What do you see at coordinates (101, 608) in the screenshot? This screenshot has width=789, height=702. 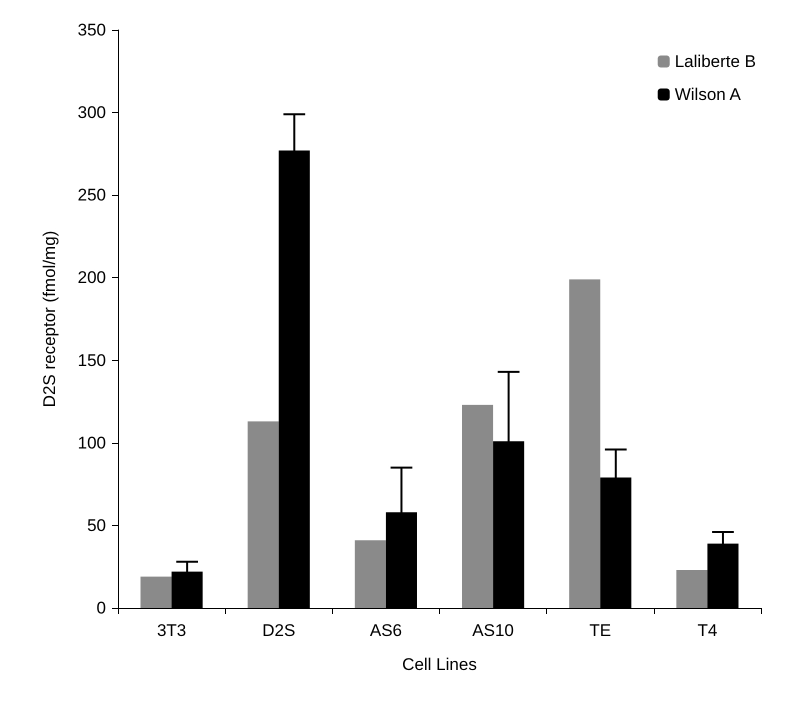 I see `y-tick-label: 0` at bounding box center [101, 608].